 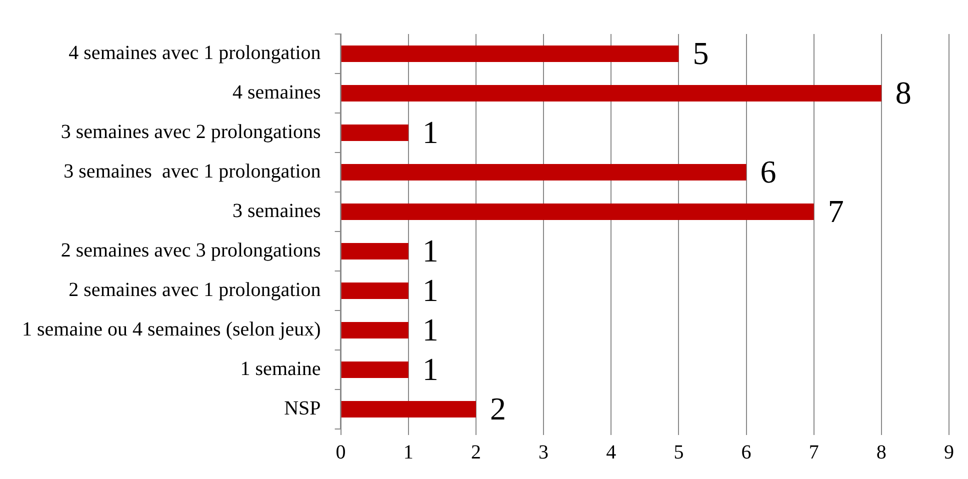 What do you see at coordinates (171, 329) in the screenshot?
I see `y-tick-label: 1 semaine ou 4 semaines (selon jeux)` at bounding box center [171, 329].